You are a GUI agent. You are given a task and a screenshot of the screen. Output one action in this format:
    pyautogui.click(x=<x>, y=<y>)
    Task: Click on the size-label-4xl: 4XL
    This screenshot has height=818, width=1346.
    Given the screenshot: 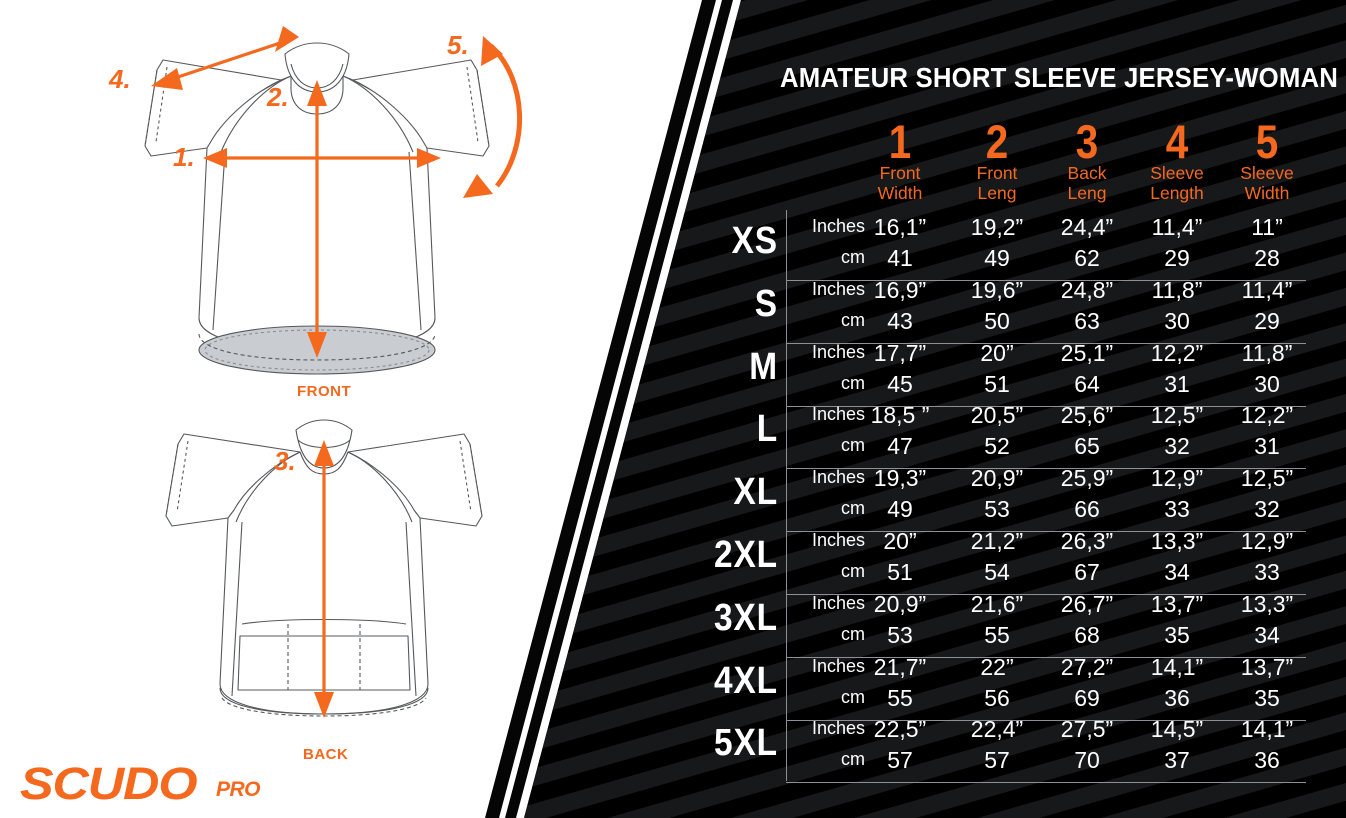 What is the action you would take?
    pyautogui.click(x=746, y=680)
    